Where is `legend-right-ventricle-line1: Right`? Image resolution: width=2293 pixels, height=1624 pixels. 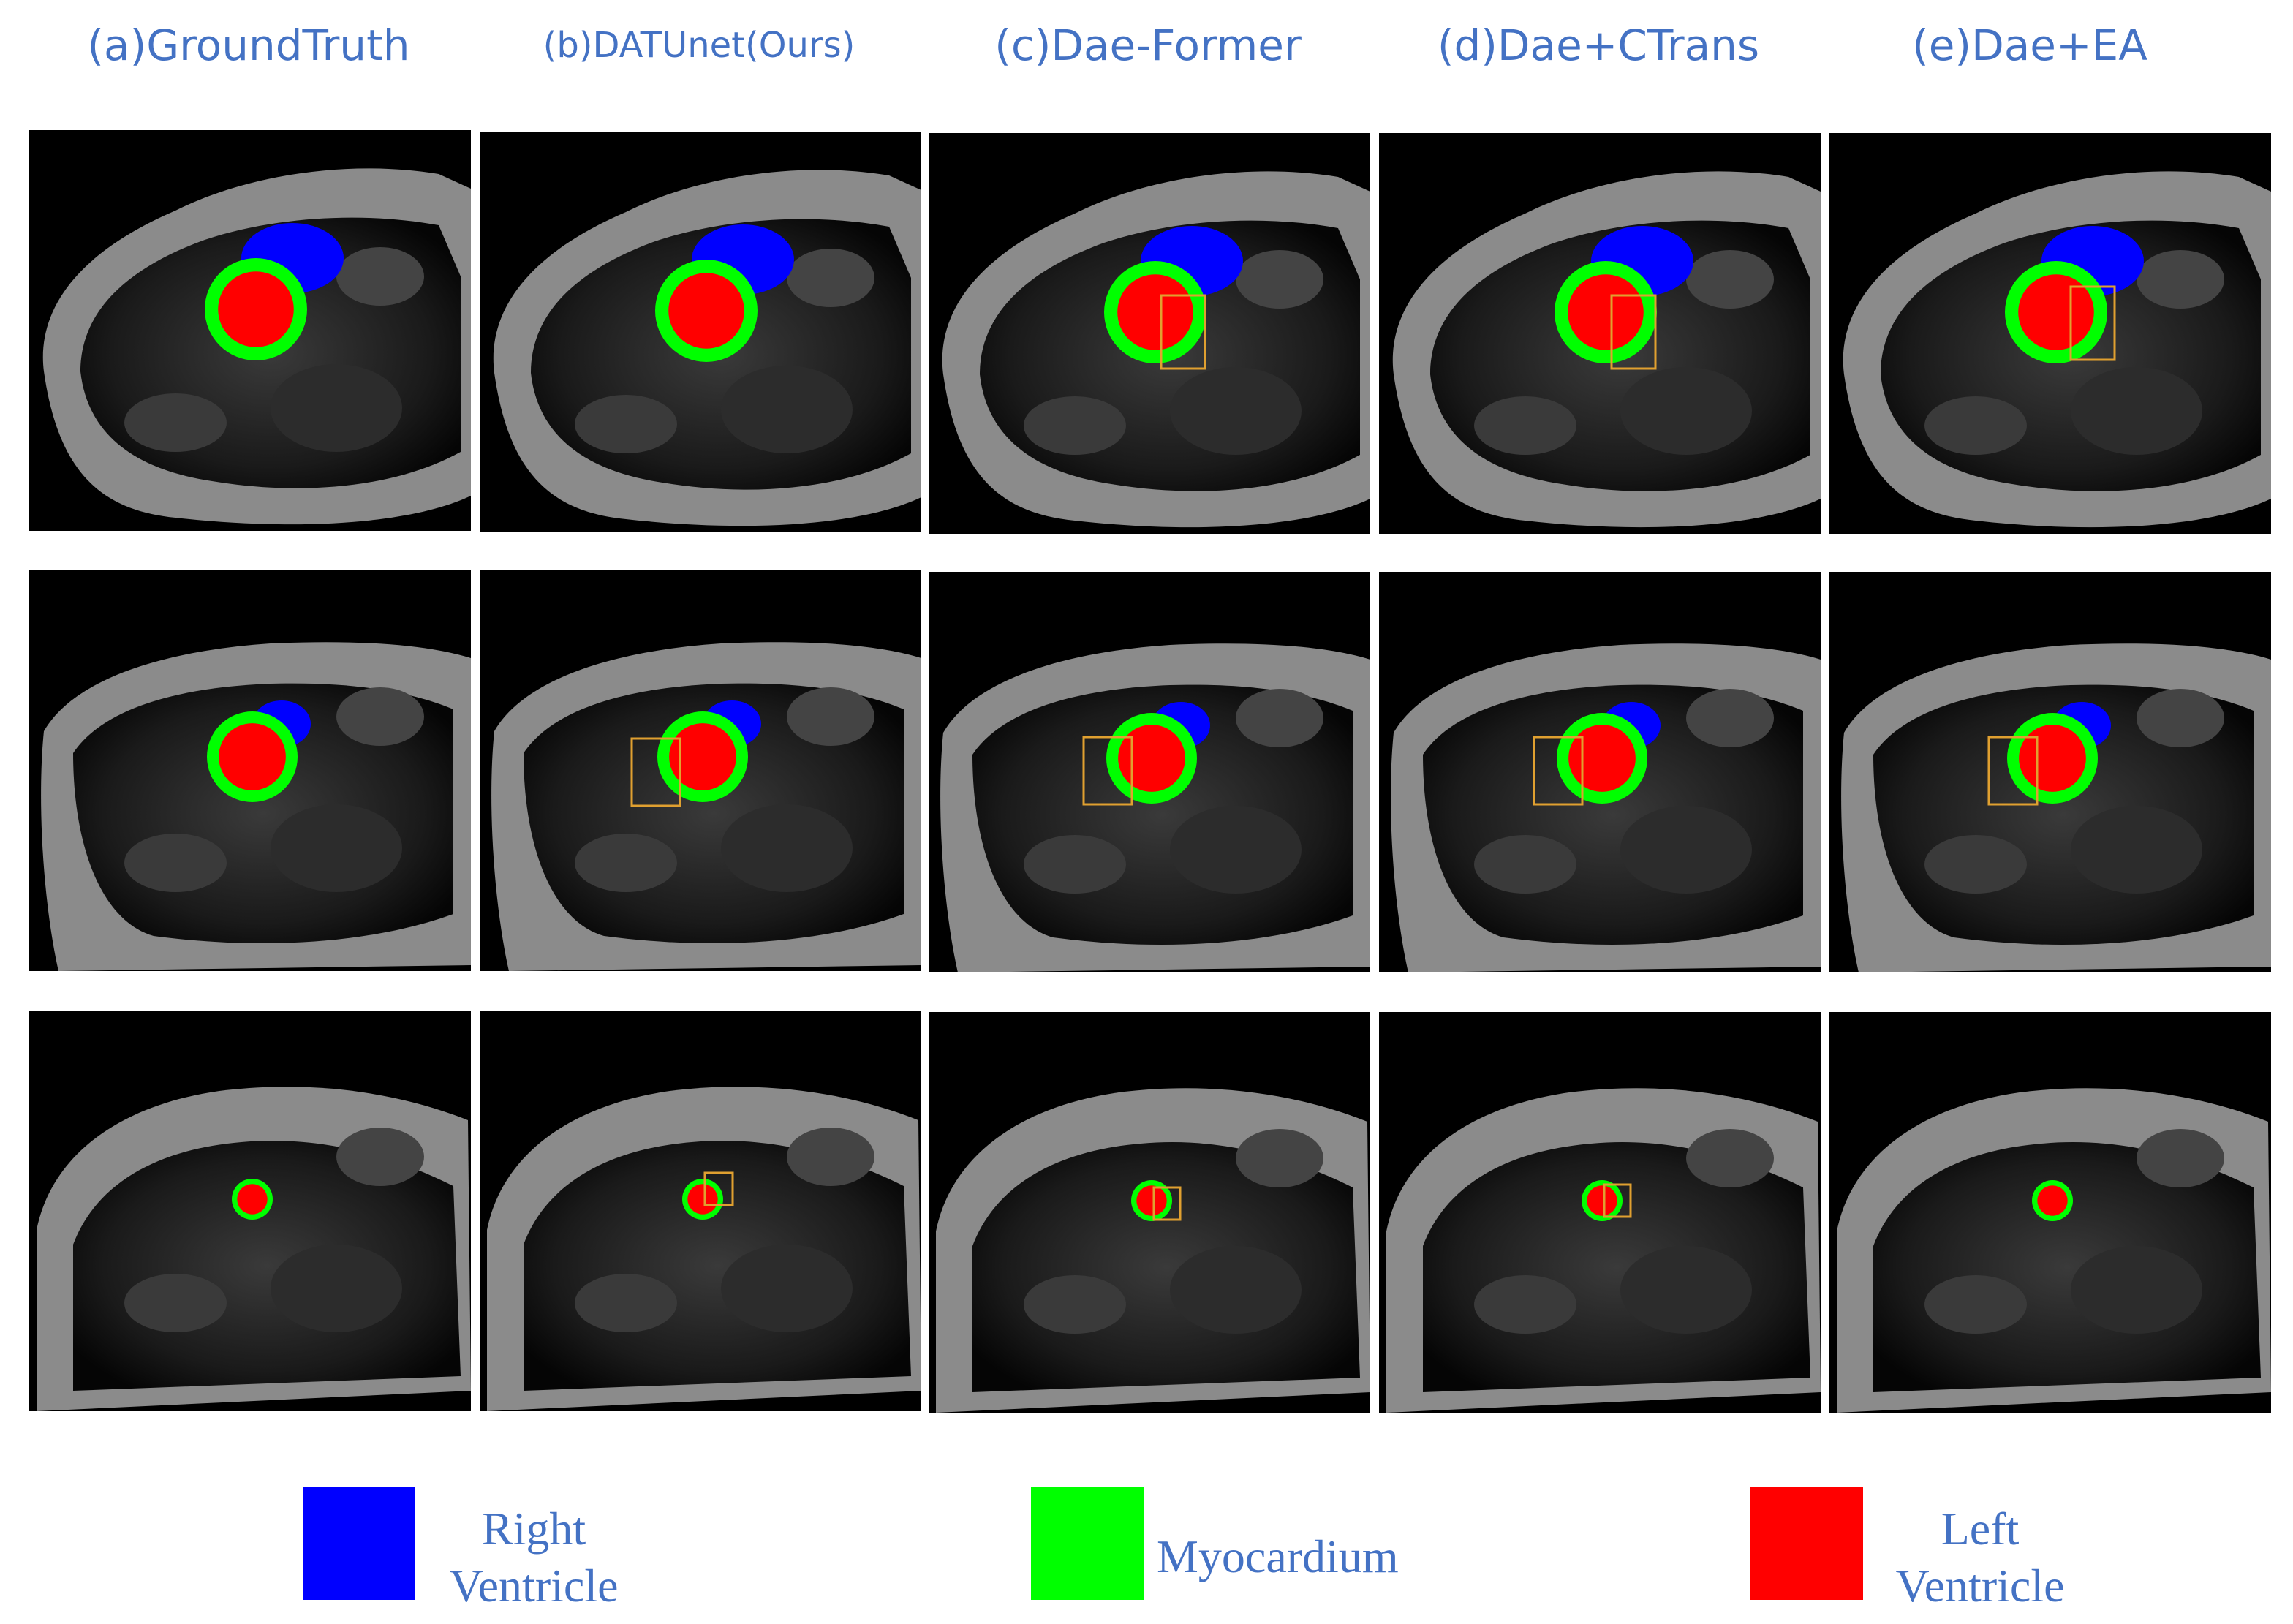 legend-right-ventricle-line1: Right is located at coordinates (533, 1529).